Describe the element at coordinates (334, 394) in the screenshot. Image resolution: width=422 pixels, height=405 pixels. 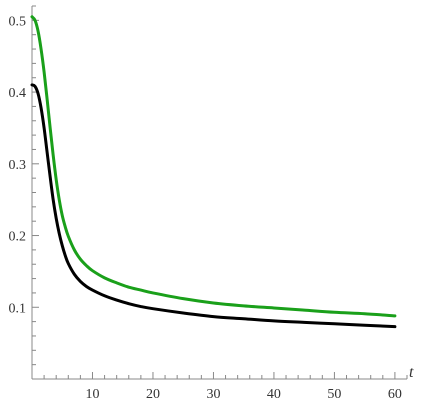
I see `x-tick-label: 50` at that location.